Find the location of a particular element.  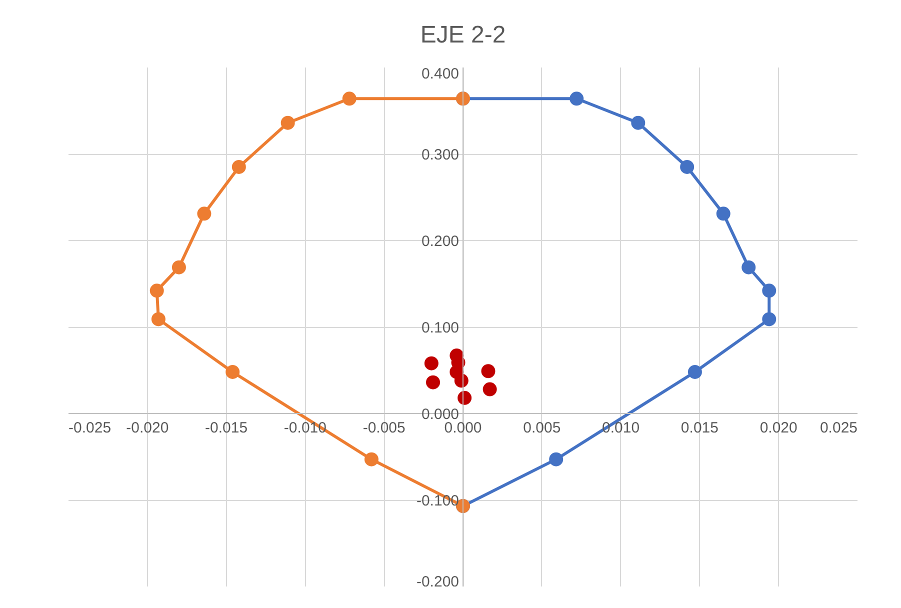

chart-title: EJE 2-2 is located at coordinates (463, 35).